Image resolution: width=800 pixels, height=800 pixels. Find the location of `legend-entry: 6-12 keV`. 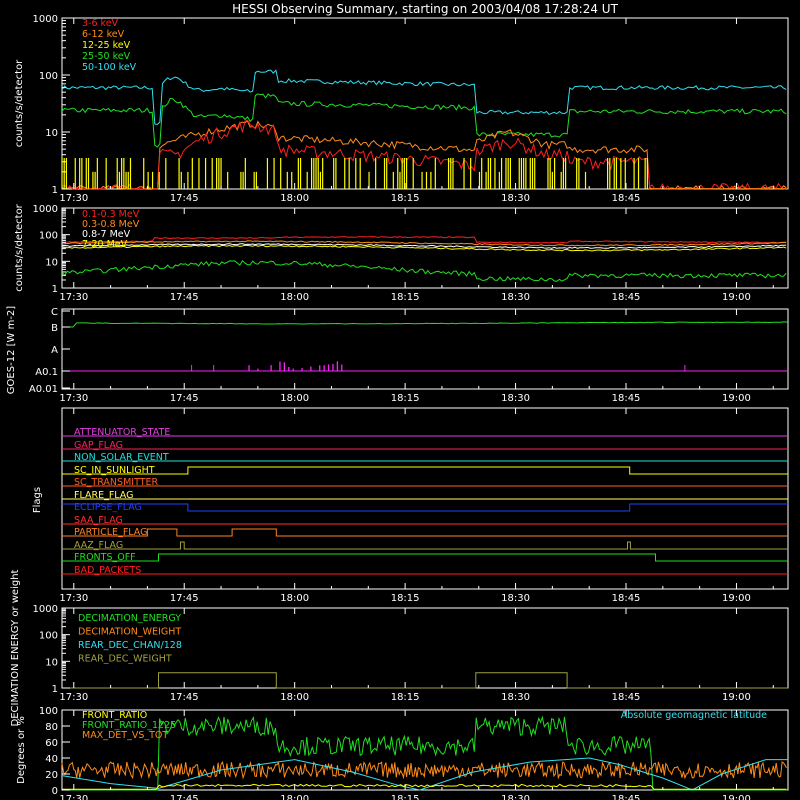

legend-entry: 6-12 keV is located at coordinates (103, 34).